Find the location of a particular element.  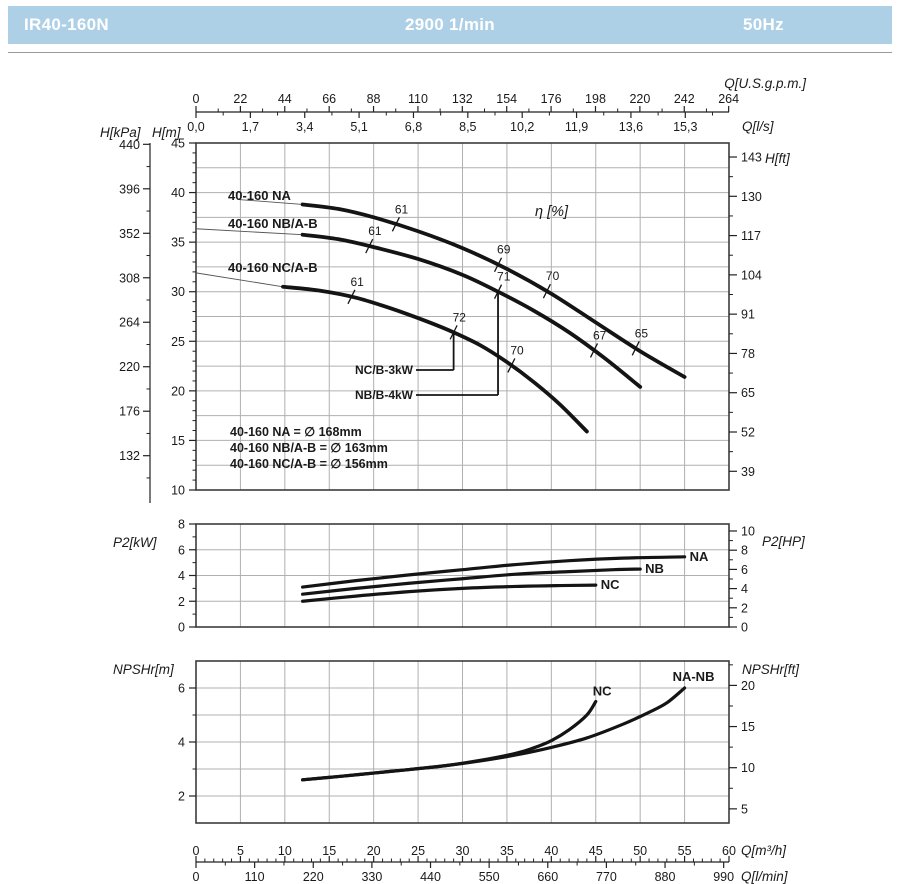

lmin-tick-label: 550 is located at coordinates (489, 877).